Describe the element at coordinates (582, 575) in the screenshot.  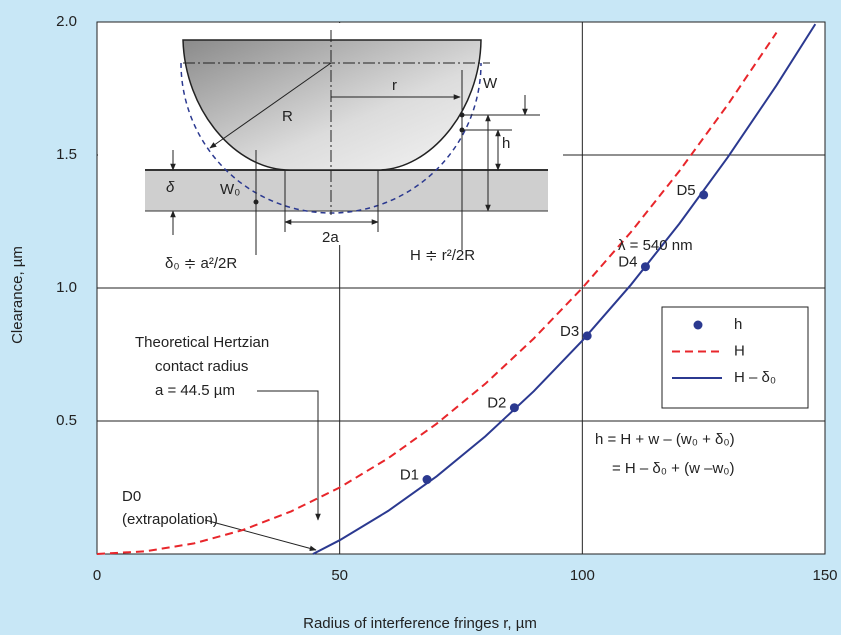
I see `x-tick-label: 100` at that location.